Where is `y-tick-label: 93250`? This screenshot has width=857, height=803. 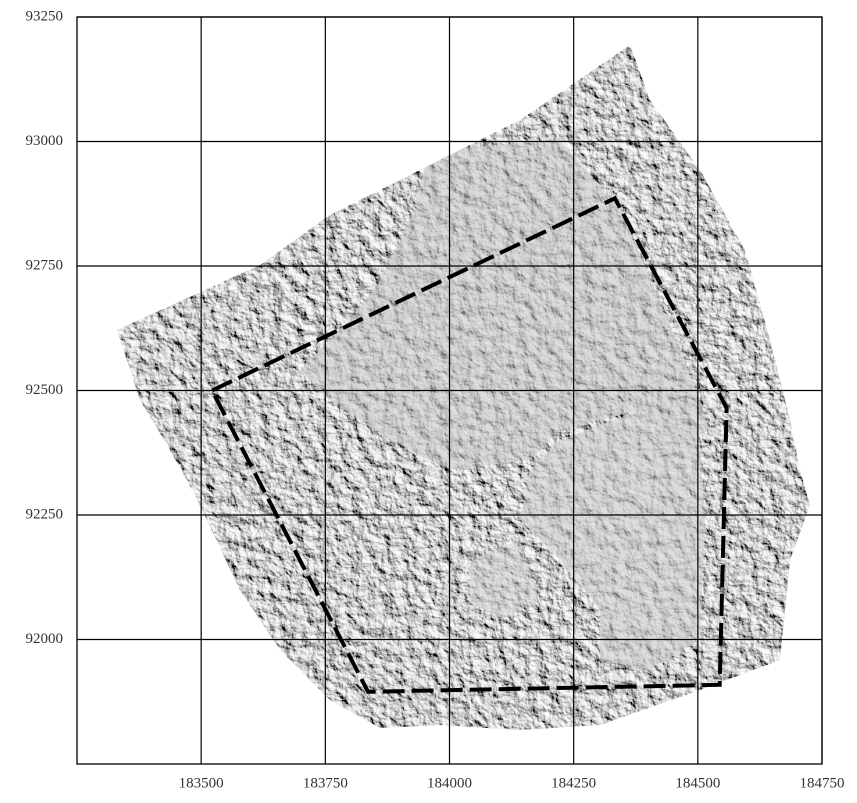 y-tick-label: 93250 is located at coordinates (45, 16).